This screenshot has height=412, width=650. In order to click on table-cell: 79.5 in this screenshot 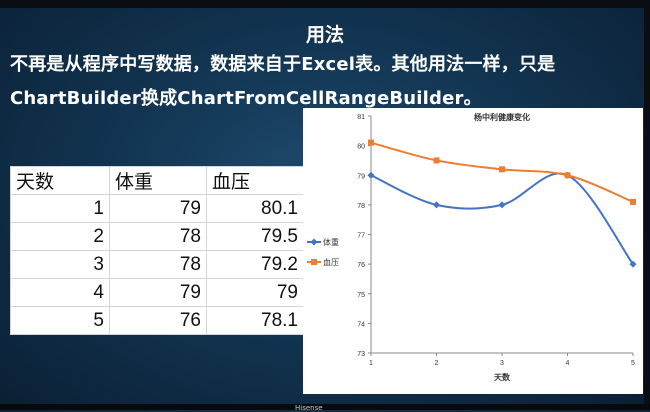, I will do `click(255, 236)`.